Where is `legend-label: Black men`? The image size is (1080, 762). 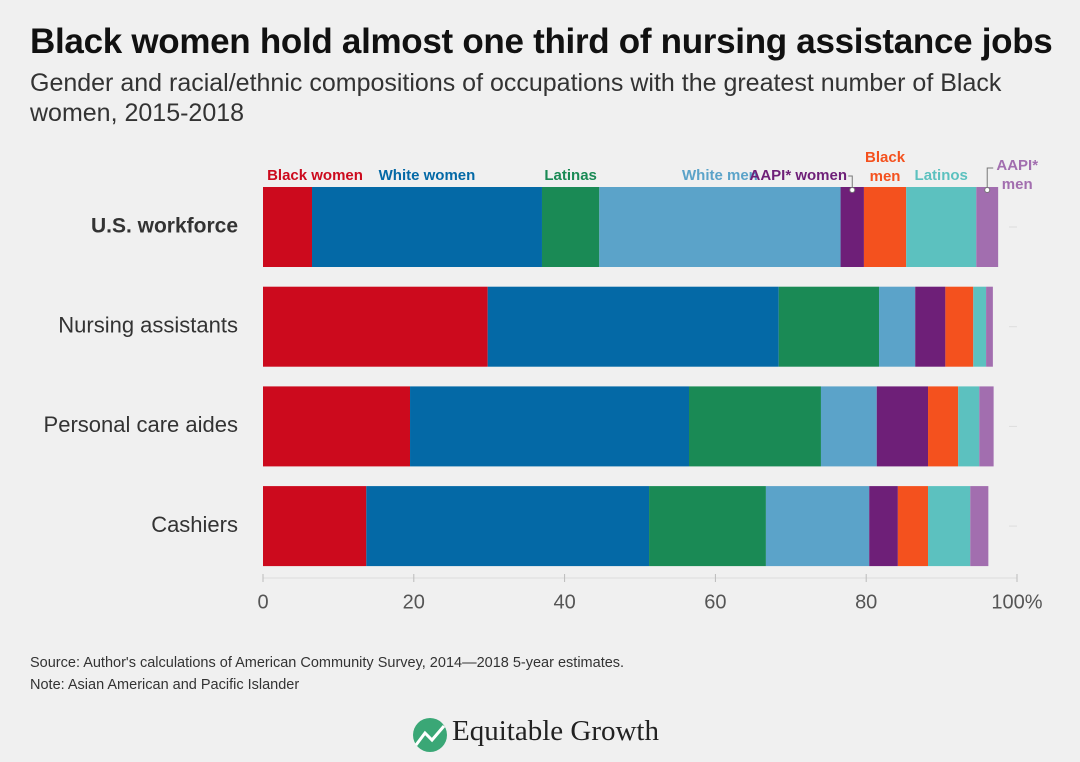
legend-label: Black men is located at coordinates (885, 167).